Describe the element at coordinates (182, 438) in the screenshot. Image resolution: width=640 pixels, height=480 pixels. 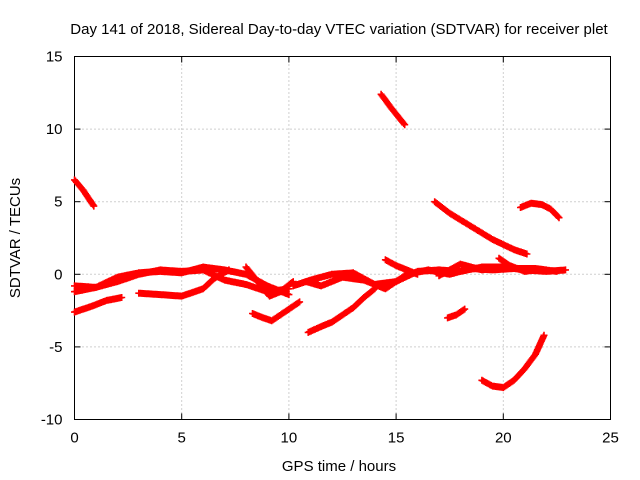
I see `x-tick-label: 5` at that location.